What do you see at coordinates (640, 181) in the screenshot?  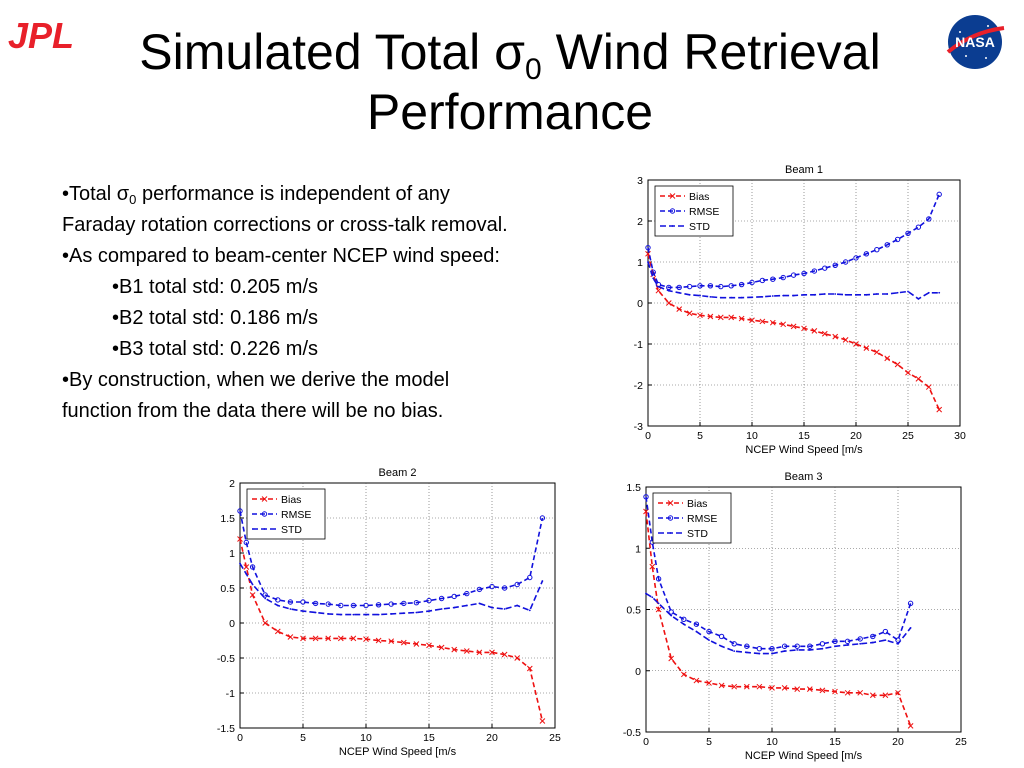 I see `y-tick-label: 3` at bounding box center [640, 181].